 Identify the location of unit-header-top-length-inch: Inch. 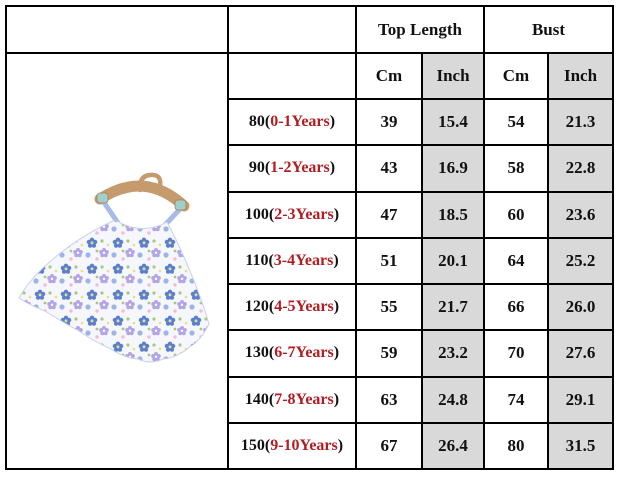
(453, 76).